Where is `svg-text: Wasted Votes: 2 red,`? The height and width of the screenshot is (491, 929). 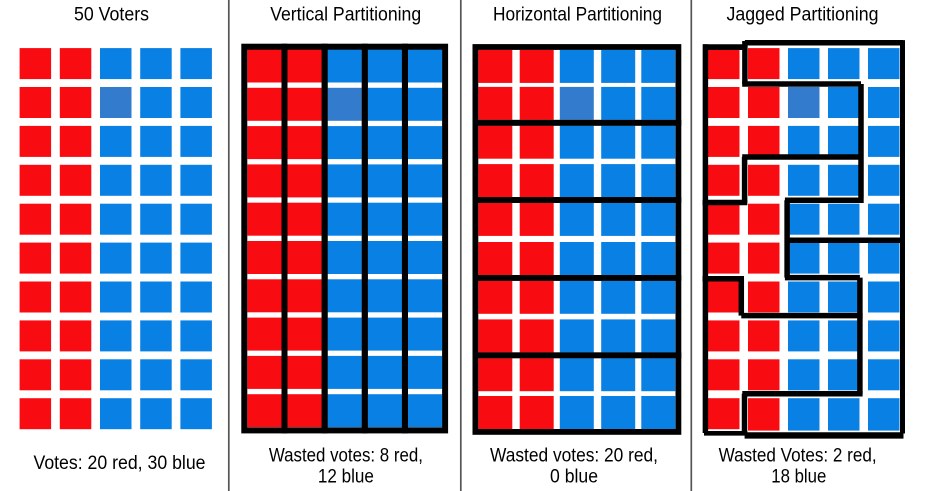
svg-text: Wasted Votes: 2 red, is located at coordinates (798, 455).